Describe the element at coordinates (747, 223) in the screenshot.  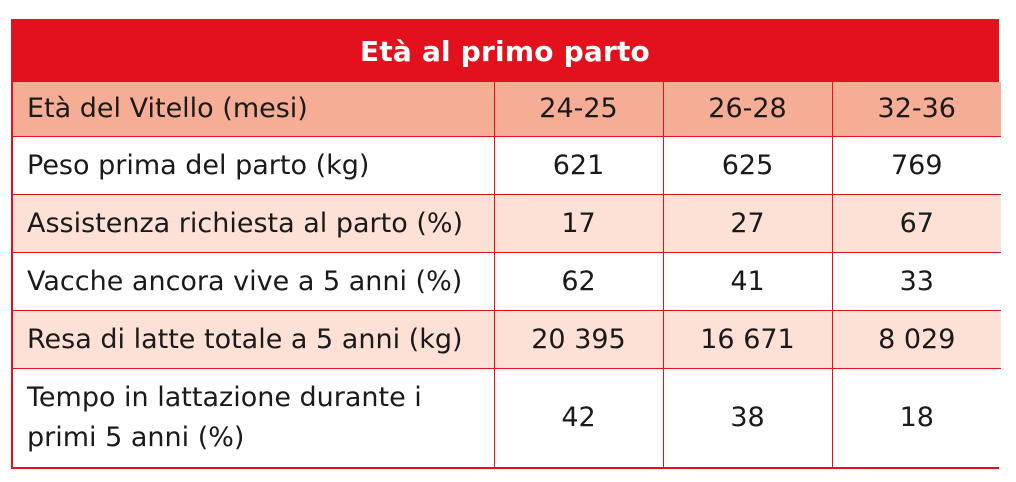
I see `value-cell: 27` at that location.